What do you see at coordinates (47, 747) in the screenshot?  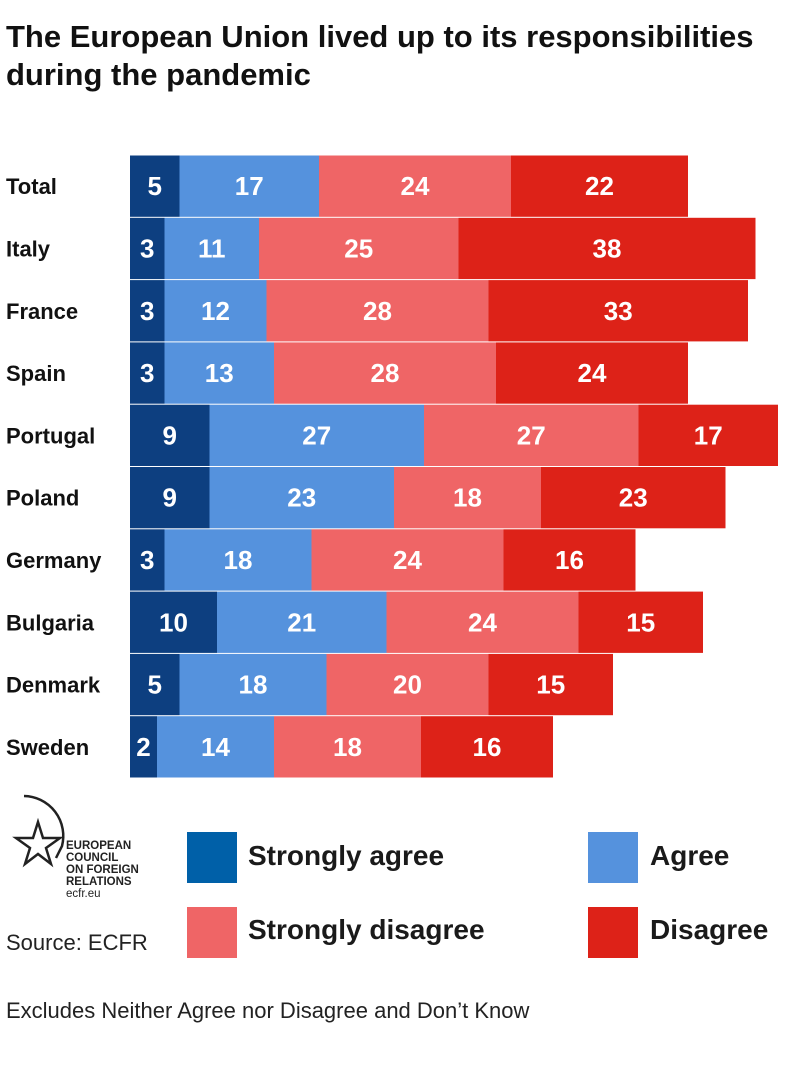 I see `category-label: Sweden` at bounding box center [47, 747].